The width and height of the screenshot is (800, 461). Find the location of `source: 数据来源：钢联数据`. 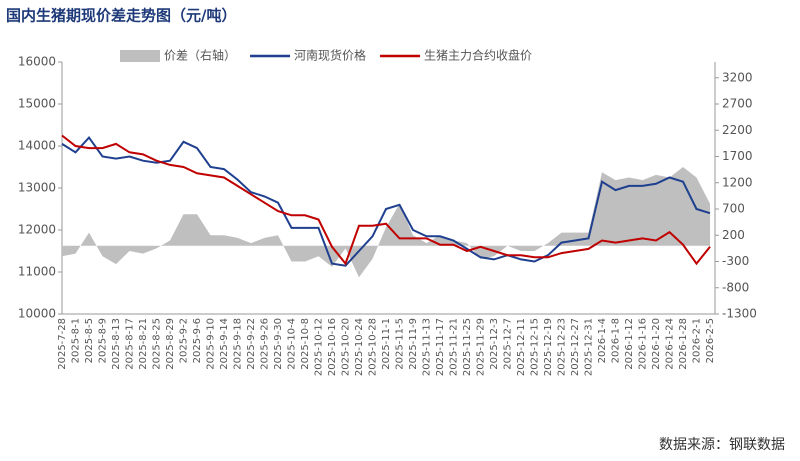

source: 数据来源：钢联数据 is located at coordinates (722, 445).